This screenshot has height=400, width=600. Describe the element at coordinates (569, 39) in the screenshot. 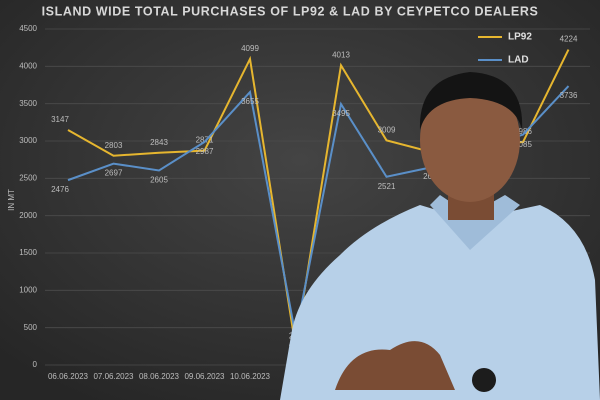

I see `data-label: 4224` at that location.